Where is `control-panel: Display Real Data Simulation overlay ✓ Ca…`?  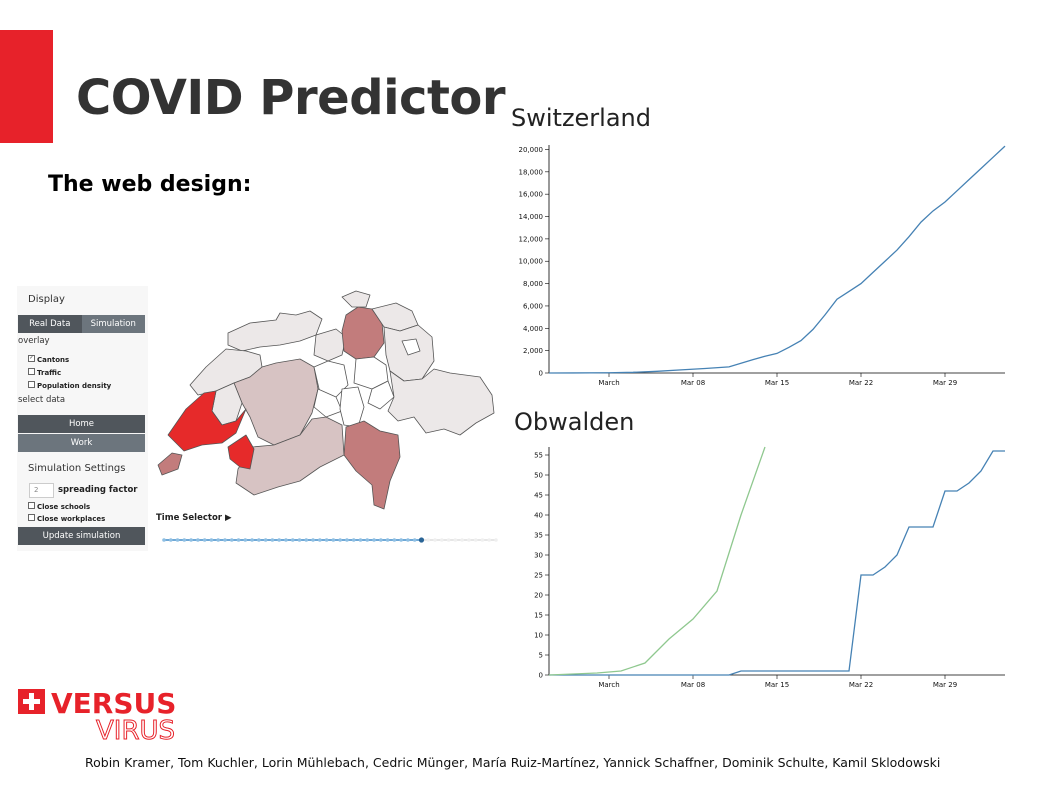
control-panel: Display Real Data Simulation overlay ✓ Ca… is located at coordinates (82, 418).